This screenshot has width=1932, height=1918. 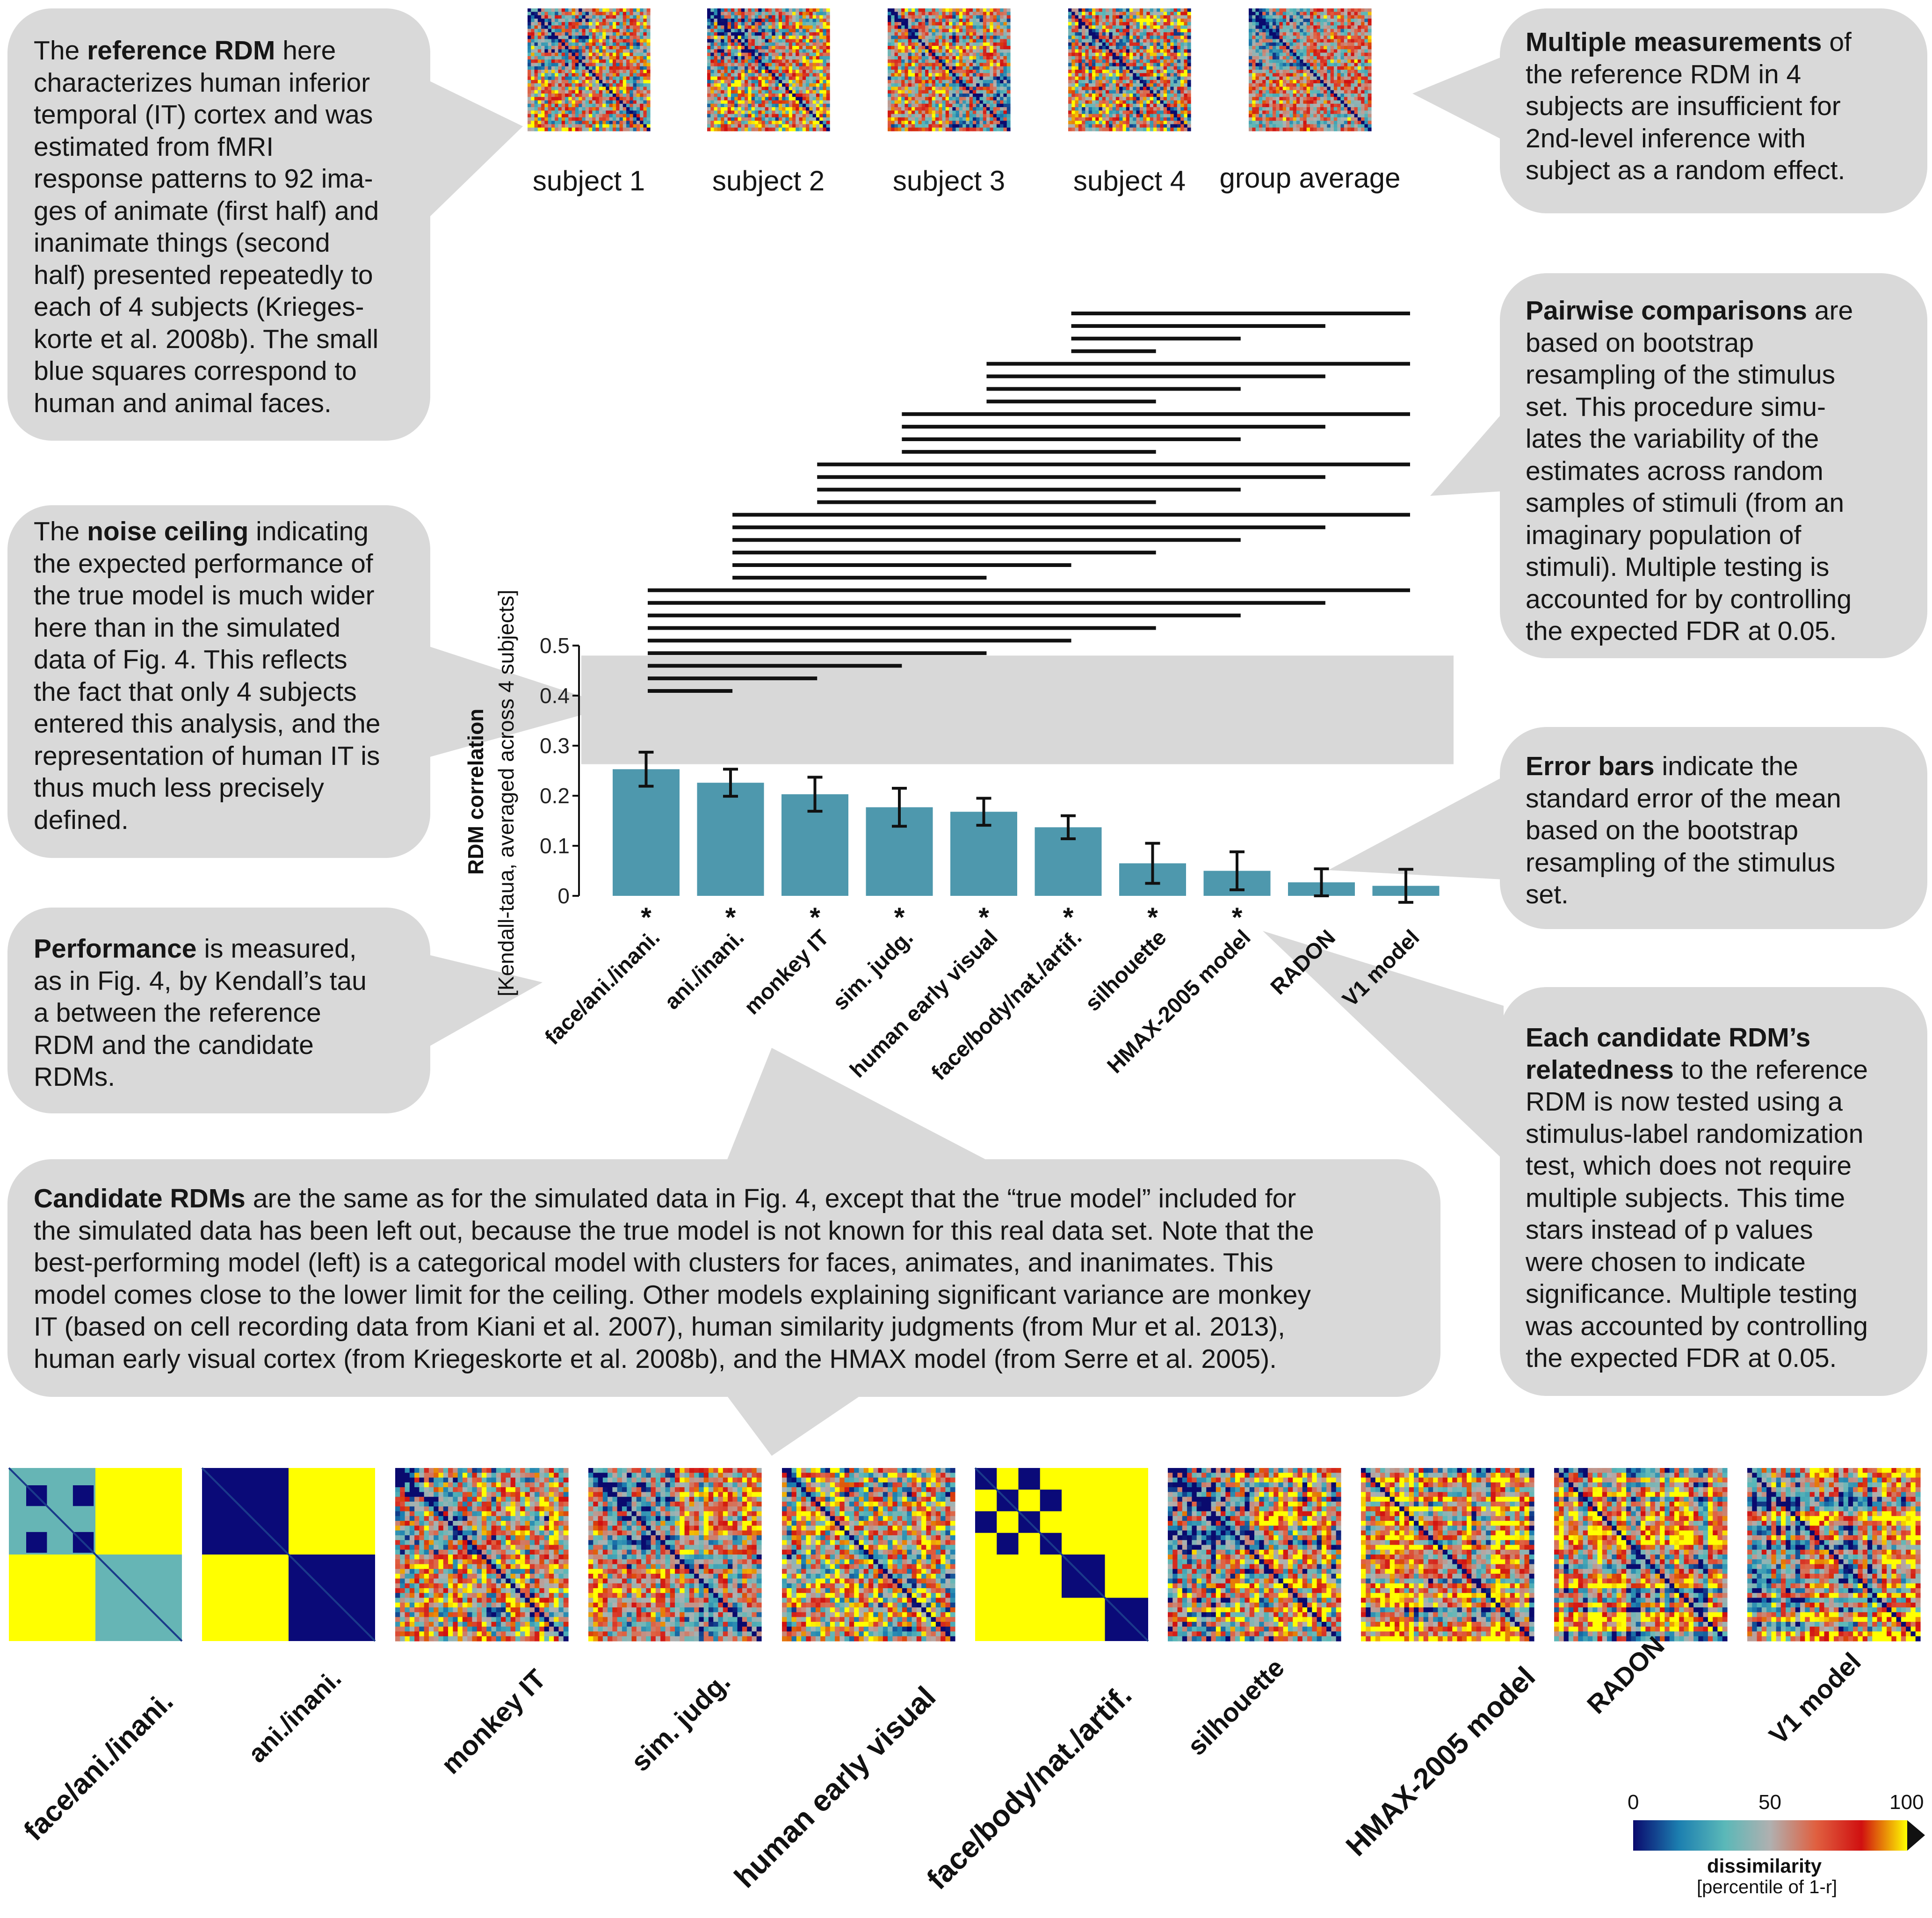 I want to click on callout-reference-bold: reference RDM, so click(x=181, y=50).